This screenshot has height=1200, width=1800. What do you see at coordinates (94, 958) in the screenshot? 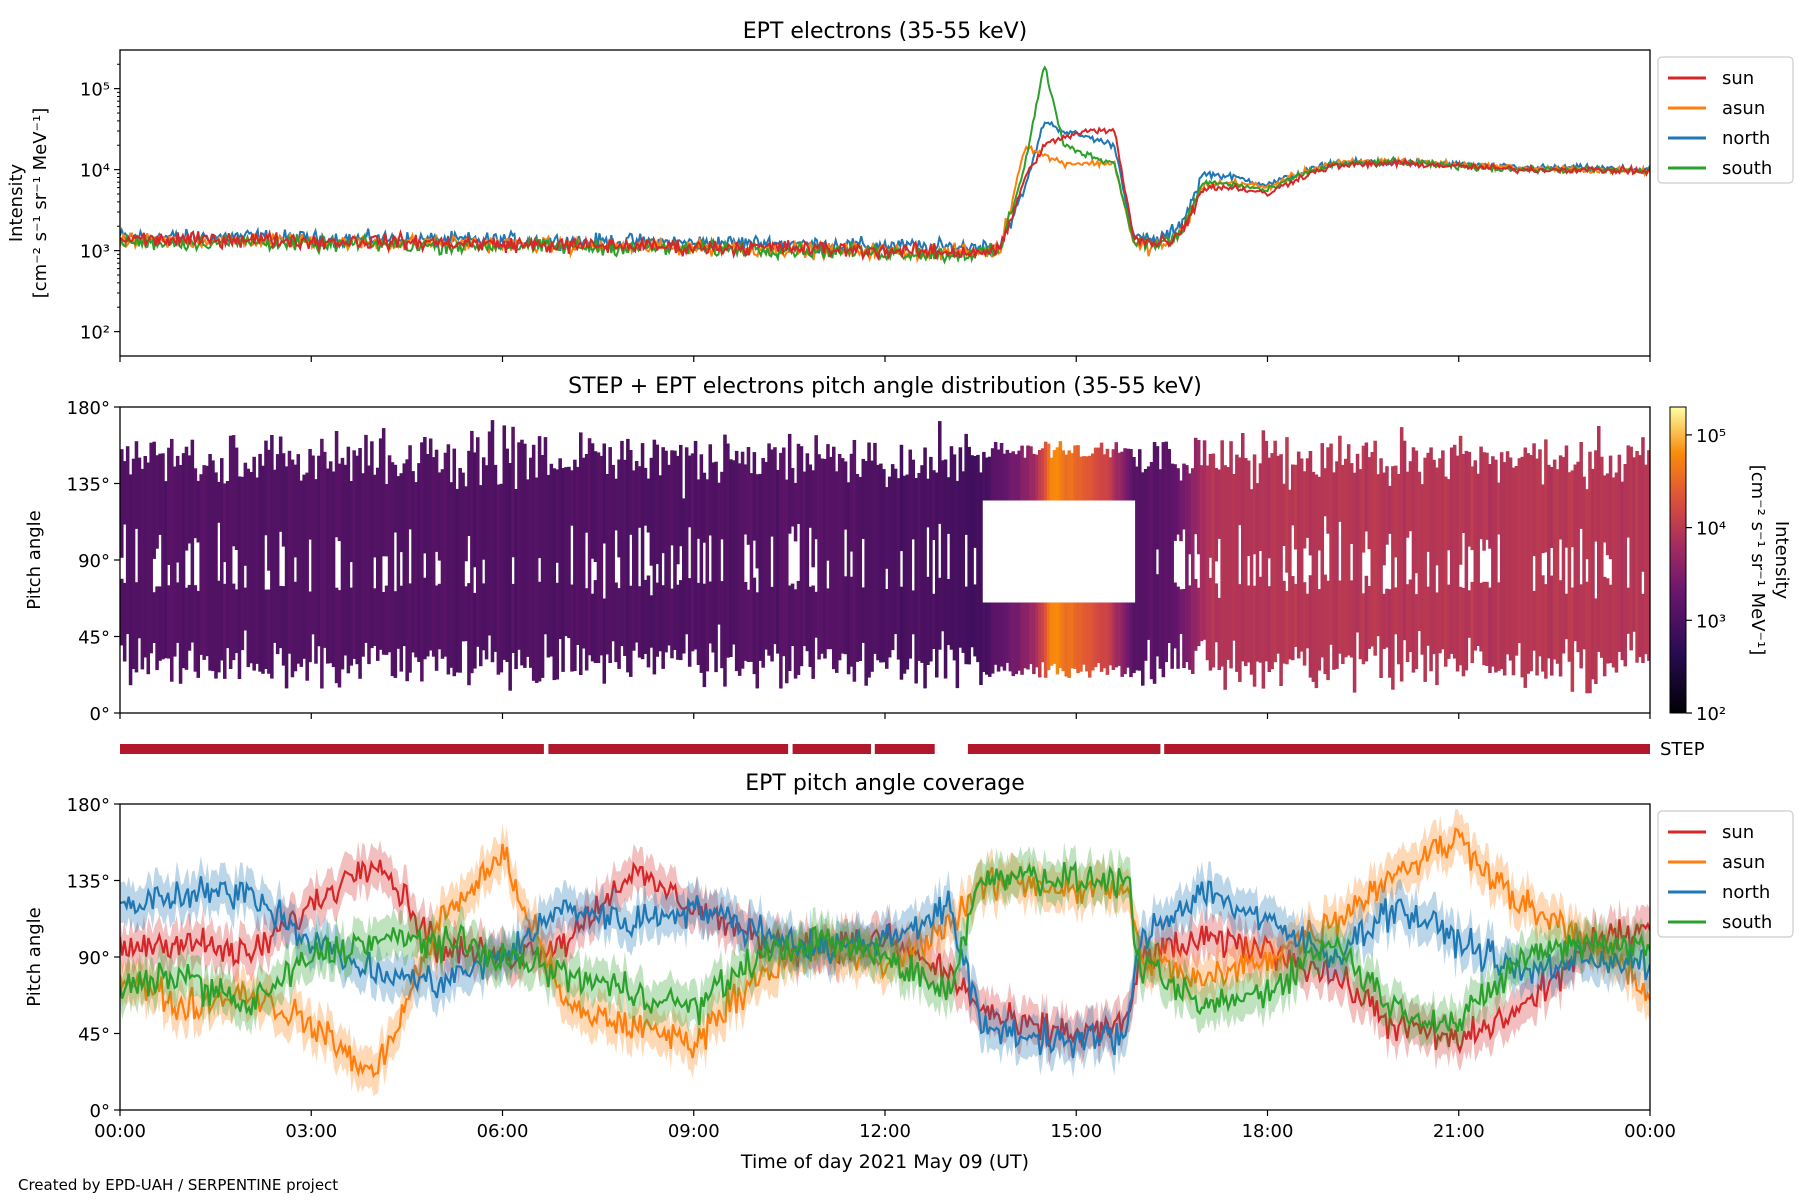
I see `ytick-label: 90°` at bounding box center [94, 958].